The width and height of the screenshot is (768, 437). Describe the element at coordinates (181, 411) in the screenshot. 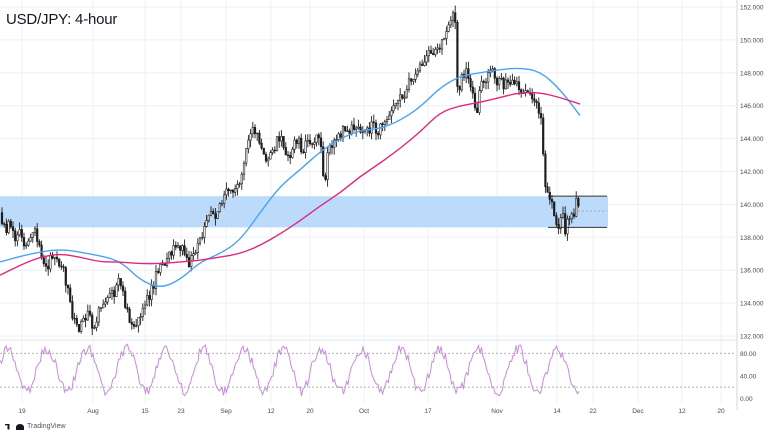

I see `x-tick-label: 23` at that location.